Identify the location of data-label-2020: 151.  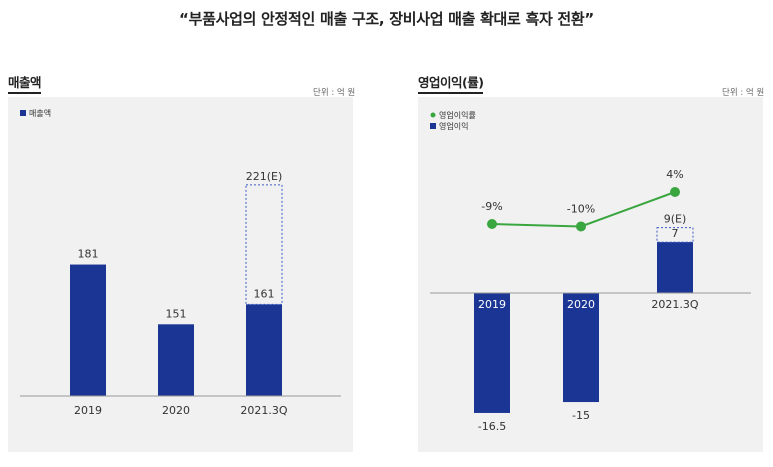
(176, 313).